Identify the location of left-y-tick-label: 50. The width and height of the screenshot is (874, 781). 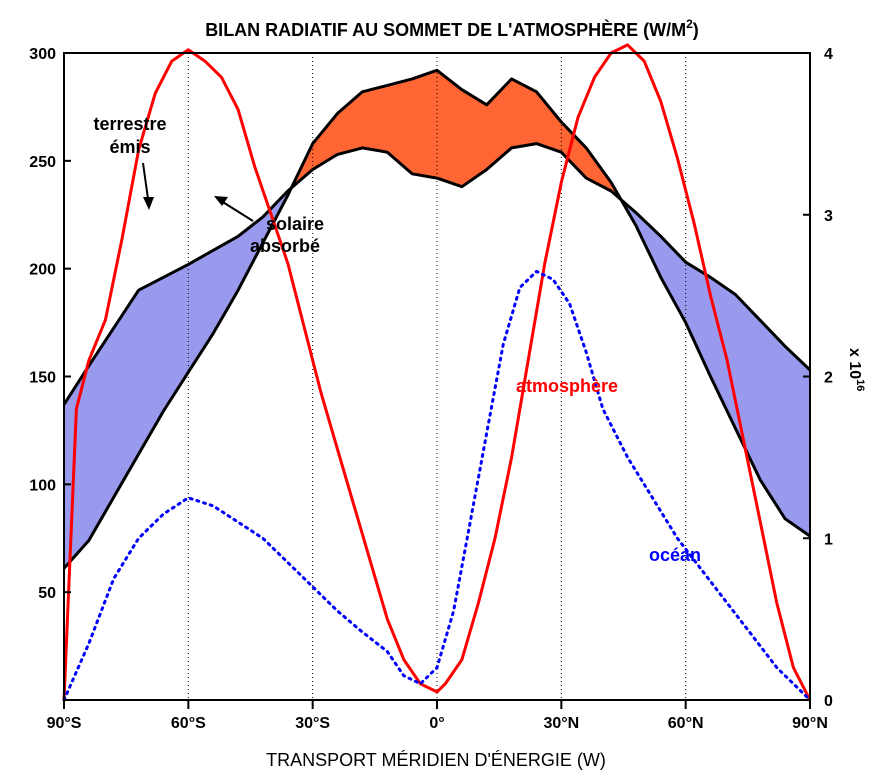
(47, 593).